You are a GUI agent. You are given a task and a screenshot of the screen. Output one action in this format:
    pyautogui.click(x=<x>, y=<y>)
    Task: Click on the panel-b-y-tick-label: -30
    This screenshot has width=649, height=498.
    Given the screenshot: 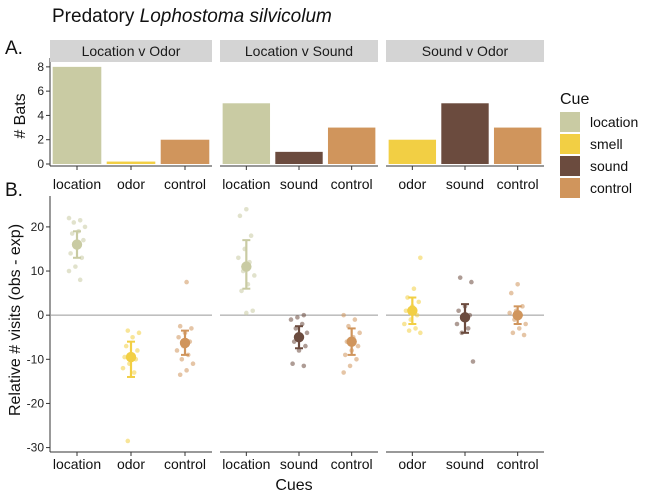 What is the action you would take?
    pyautogui.click(x=36, y=448)
    